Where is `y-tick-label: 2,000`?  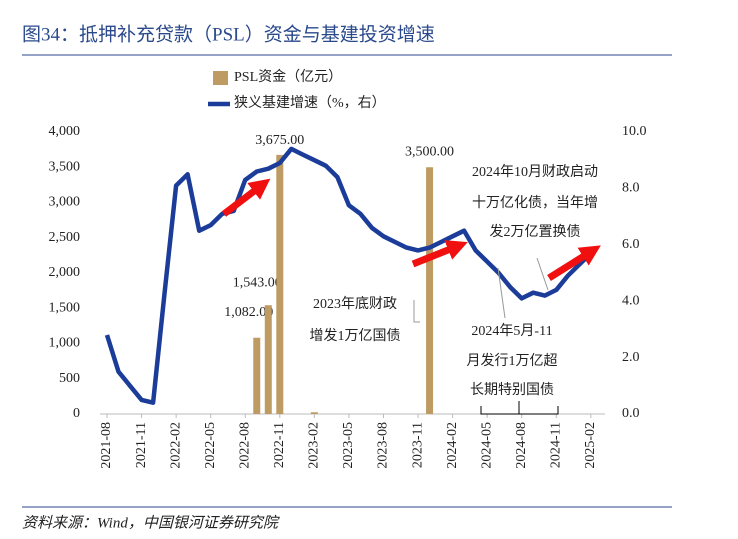
y-tick-label: 2,000 is located at coordinates (65, 272).